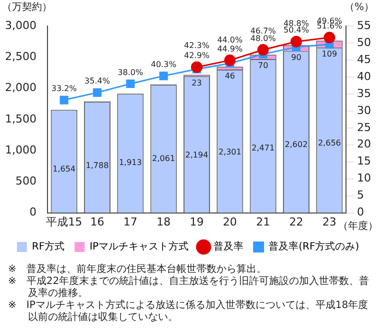  I want to click on y2-tick-label: 20, so click(364, 144).